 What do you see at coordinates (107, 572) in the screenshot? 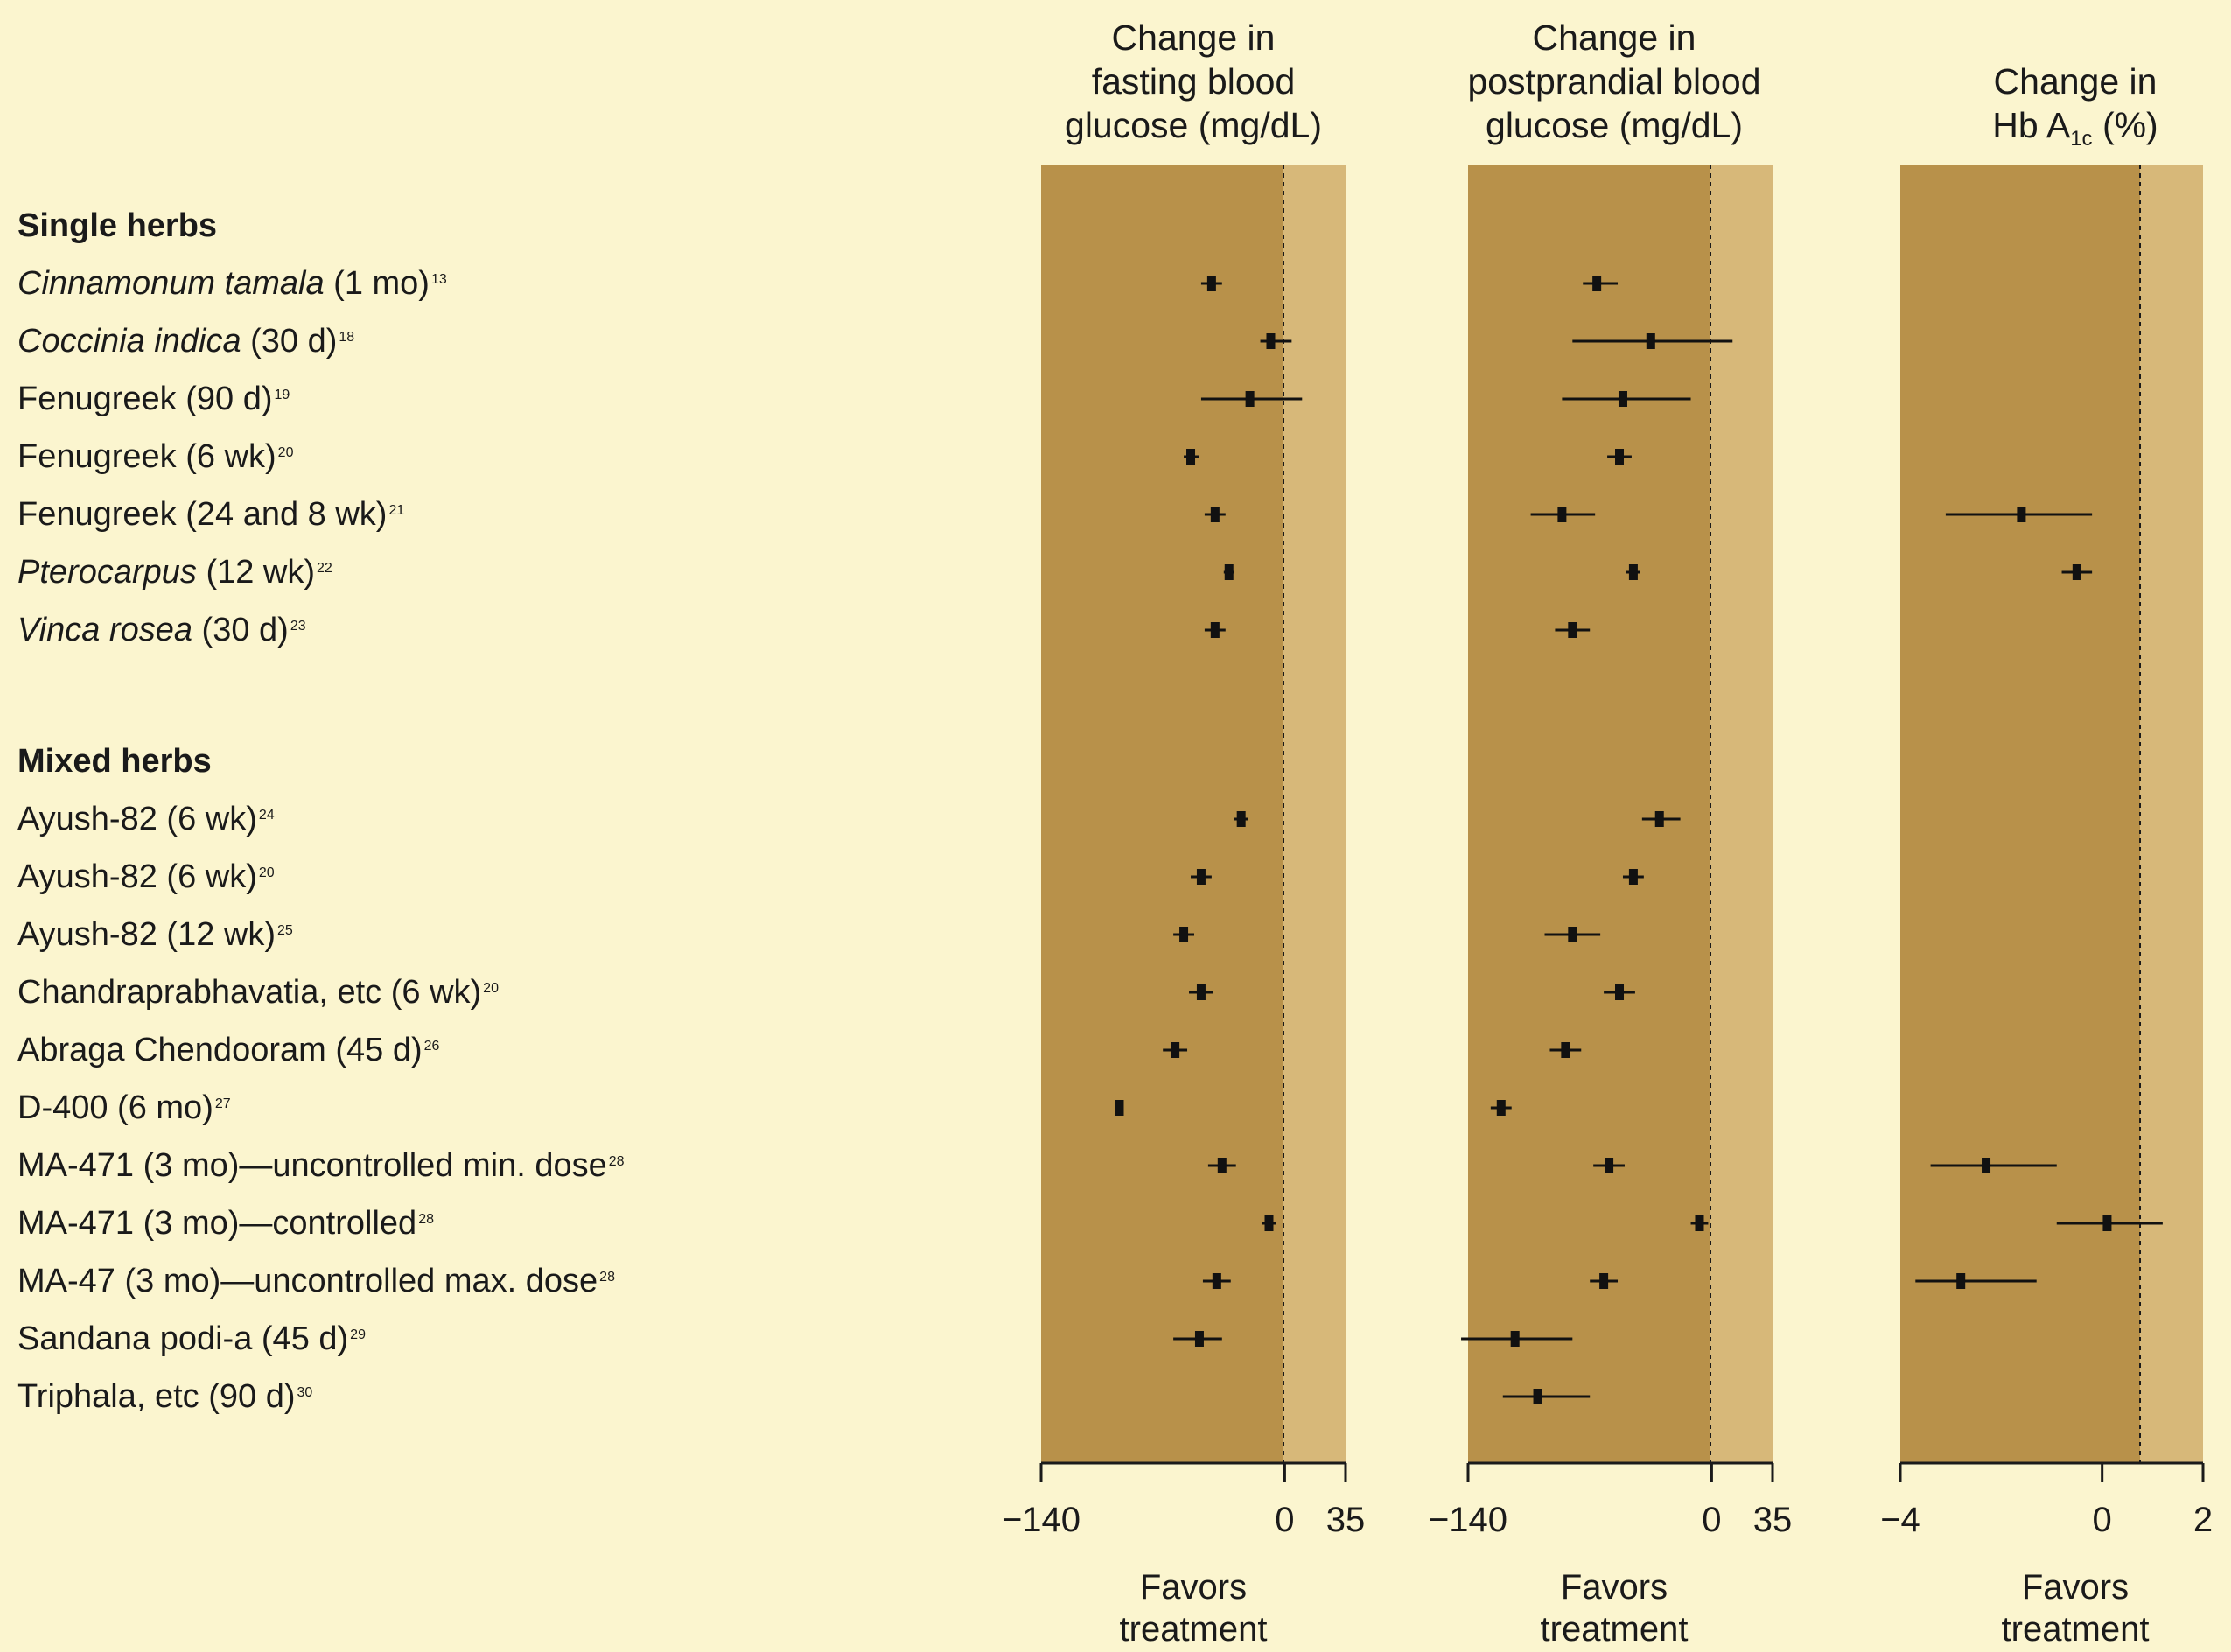
I see `study-name: Pterocarpus` at bounding box center [107, 572].